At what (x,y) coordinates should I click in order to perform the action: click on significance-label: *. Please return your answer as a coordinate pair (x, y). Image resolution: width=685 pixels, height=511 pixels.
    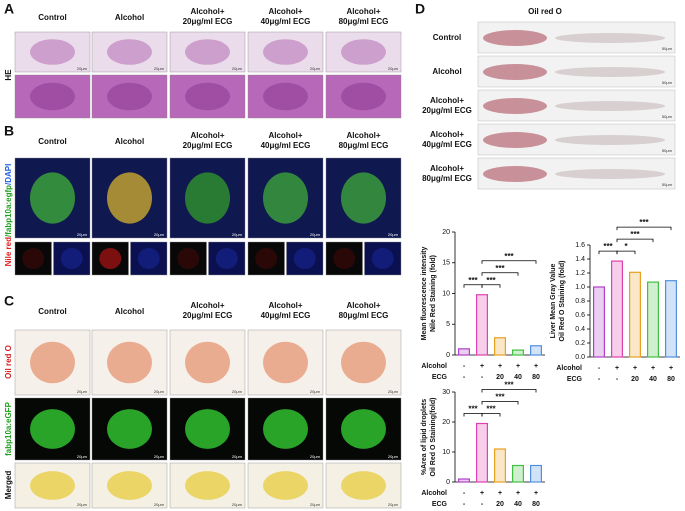
    Looking at the image, I should click on (626, 246).